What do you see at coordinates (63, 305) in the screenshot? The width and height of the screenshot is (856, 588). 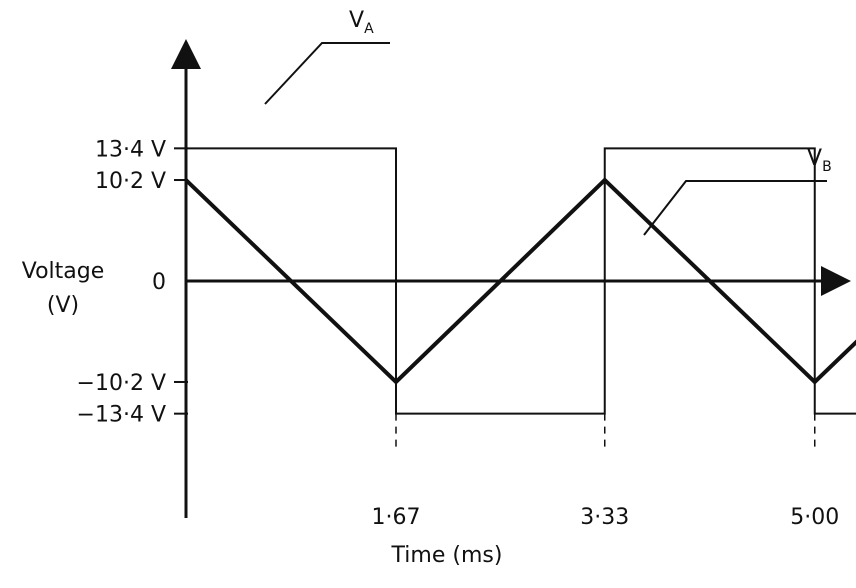 I see `y-axis-title-line-2: (V)` at bounding box center [63, 305].